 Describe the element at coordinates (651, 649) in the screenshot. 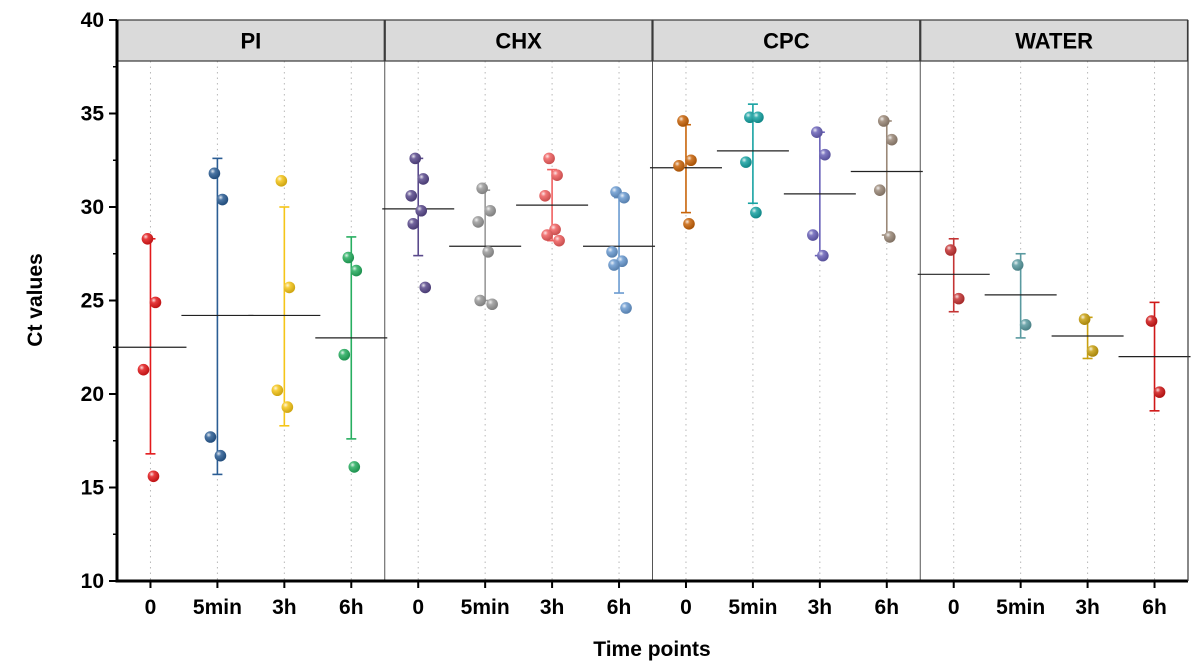

I see `x-axis-title: Time points` at that location.